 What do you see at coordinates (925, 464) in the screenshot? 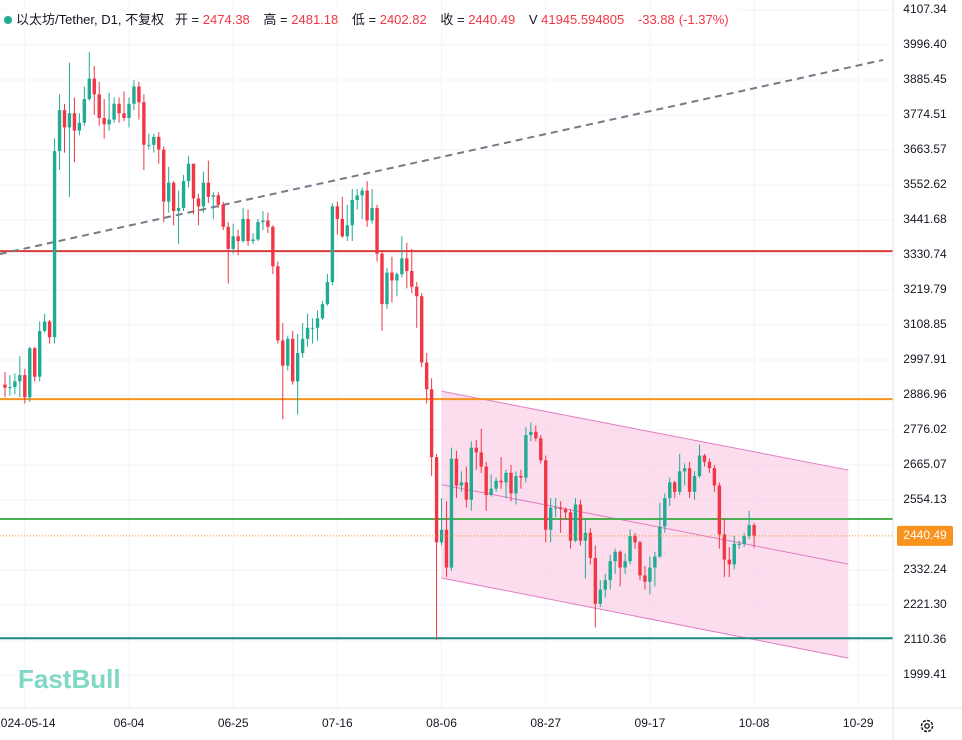
I see `y-tick-label: 2665.07` at bounding box center [925, 464].